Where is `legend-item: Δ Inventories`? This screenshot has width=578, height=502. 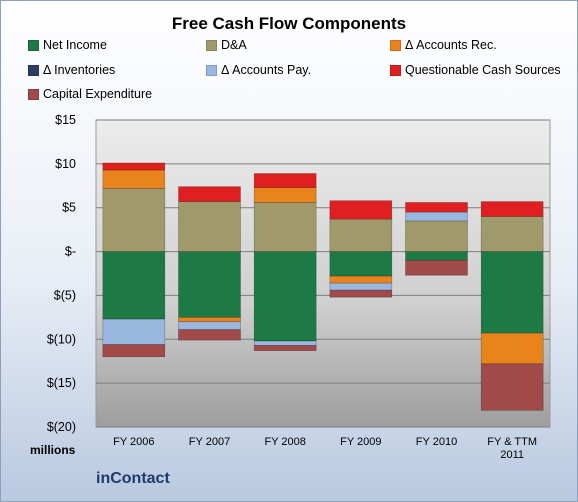
legend-item: Δ Inventories is located at coordinates (71, 70).